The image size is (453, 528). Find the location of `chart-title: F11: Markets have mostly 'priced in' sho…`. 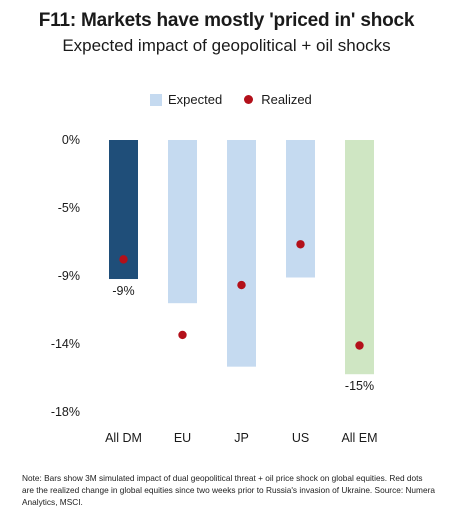

chart-title: F11: Markets have mostly 'priced in' sho… is located at coordinates (226, 20).